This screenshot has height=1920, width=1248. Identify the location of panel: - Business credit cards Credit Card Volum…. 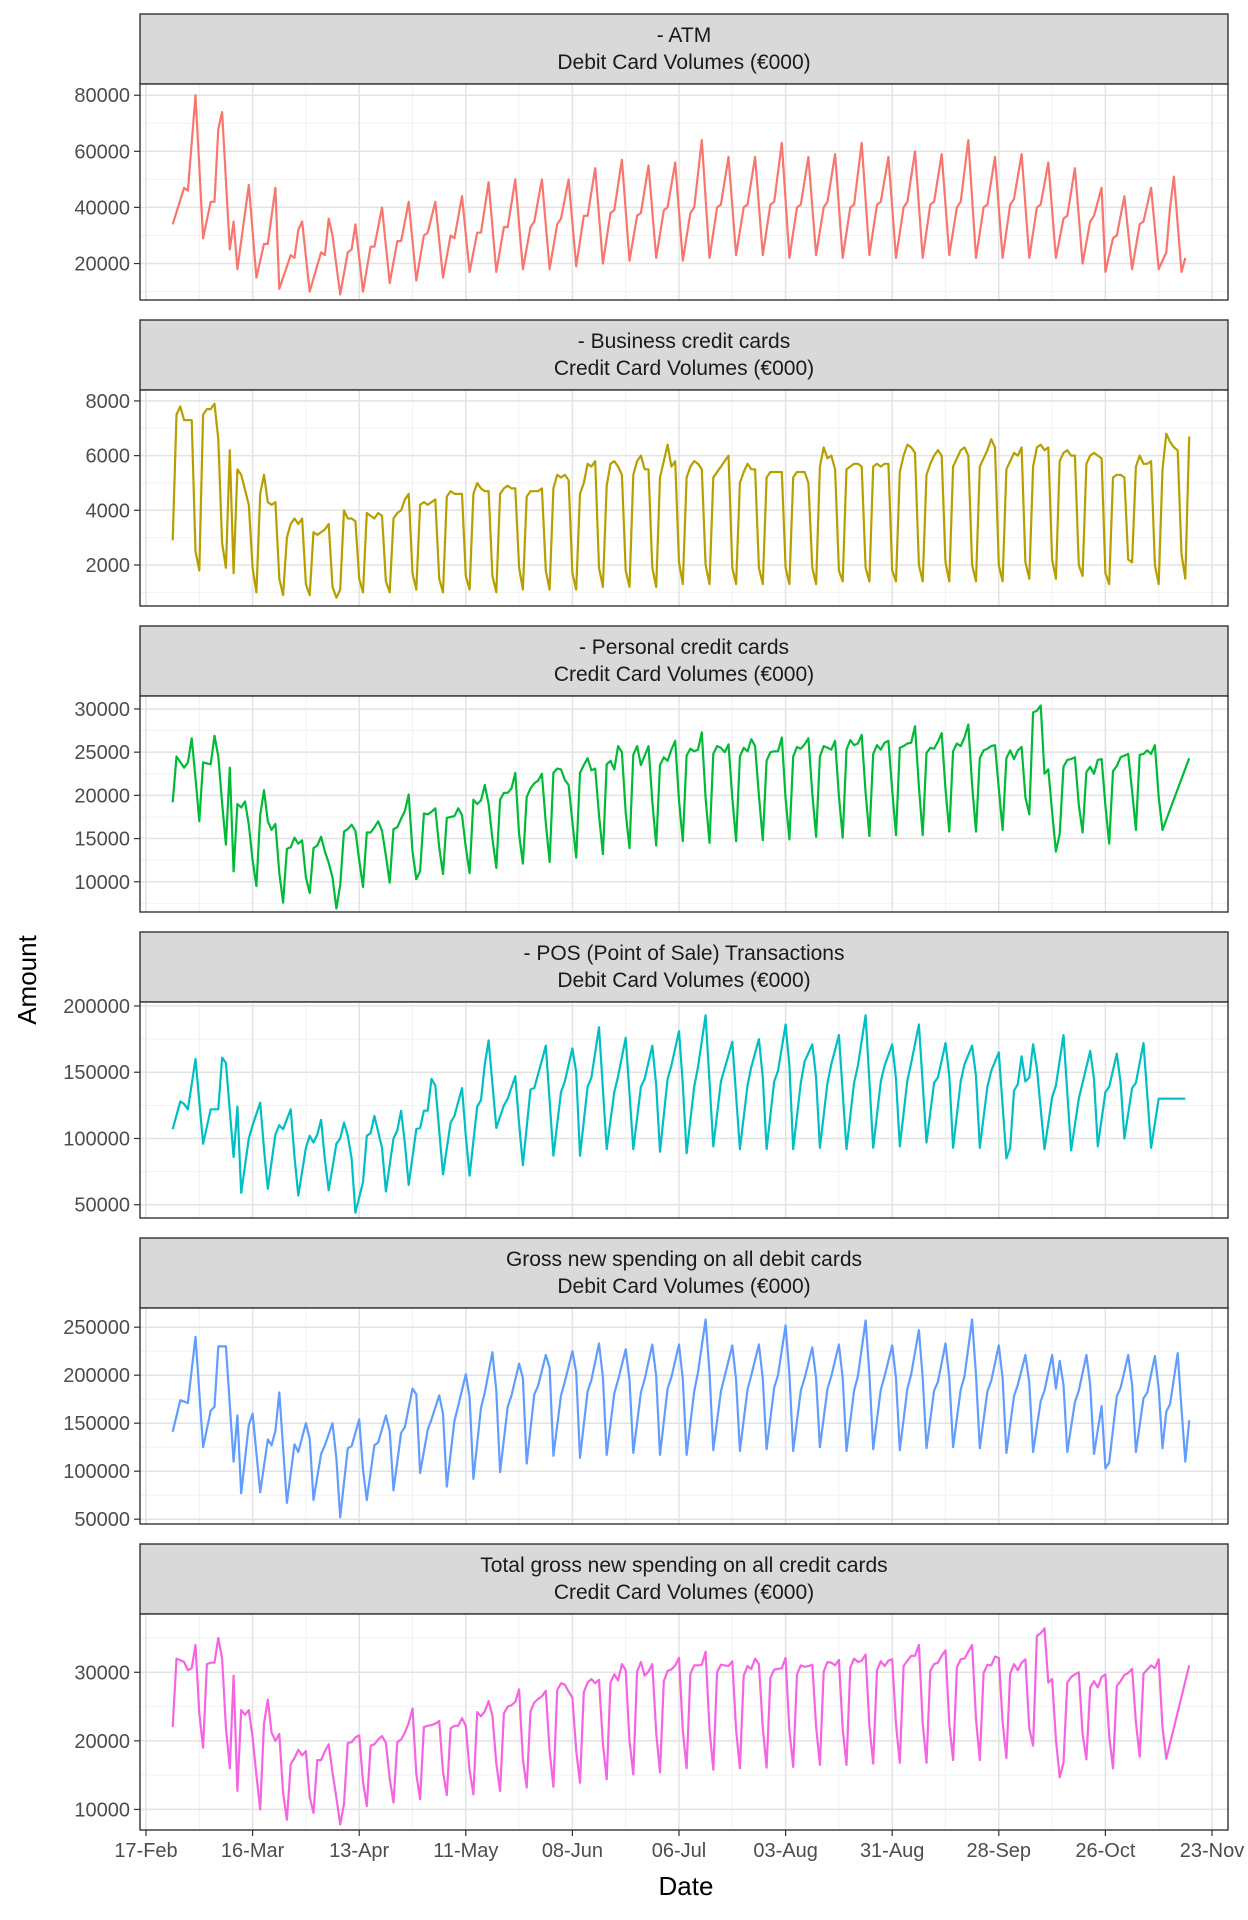
(657, 463).